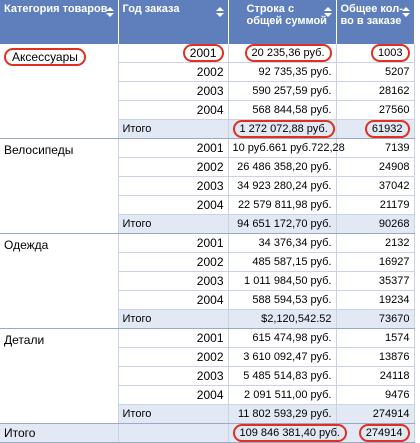  I want to click on subtotal-amount: 94 651 172,70 руб., so click(282, 224).